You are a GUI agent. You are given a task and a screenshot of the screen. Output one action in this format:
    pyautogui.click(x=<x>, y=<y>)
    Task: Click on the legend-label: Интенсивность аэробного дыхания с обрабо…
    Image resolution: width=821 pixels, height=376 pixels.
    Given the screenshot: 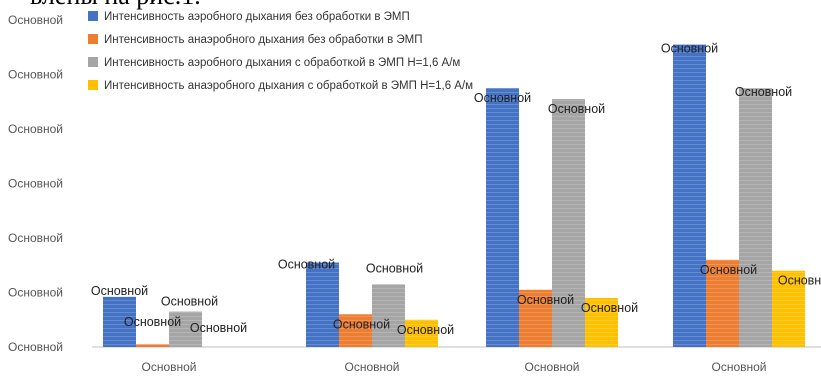 What is the action you would take?
    pyautogui.click(x=282, y=63)
    